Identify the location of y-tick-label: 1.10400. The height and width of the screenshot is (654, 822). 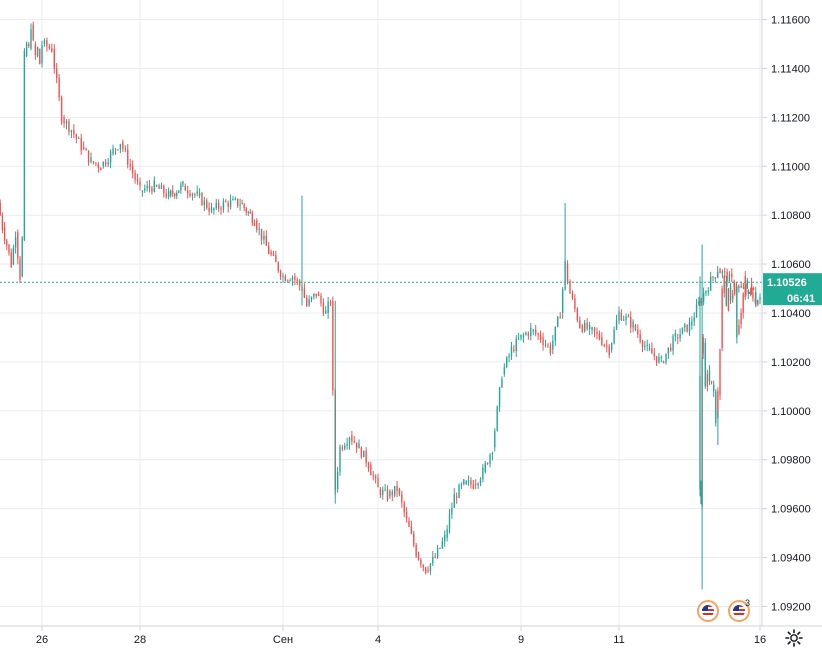
(791, 314).